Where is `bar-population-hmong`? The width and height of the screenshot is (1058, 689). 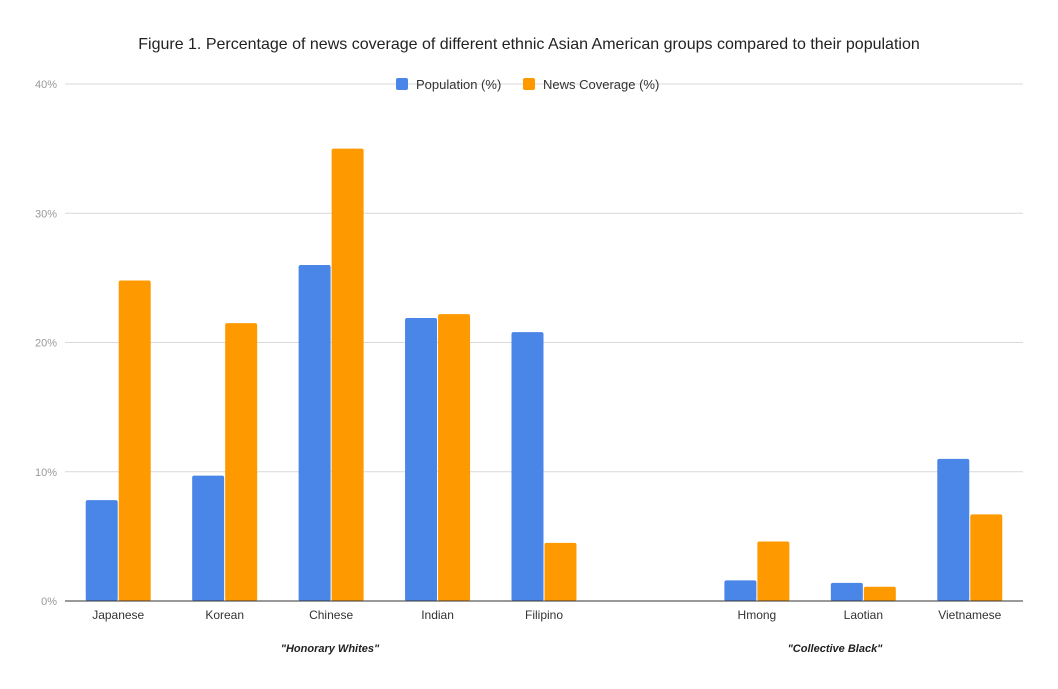 bar-population-hmong is located at coordinates (740, 590).